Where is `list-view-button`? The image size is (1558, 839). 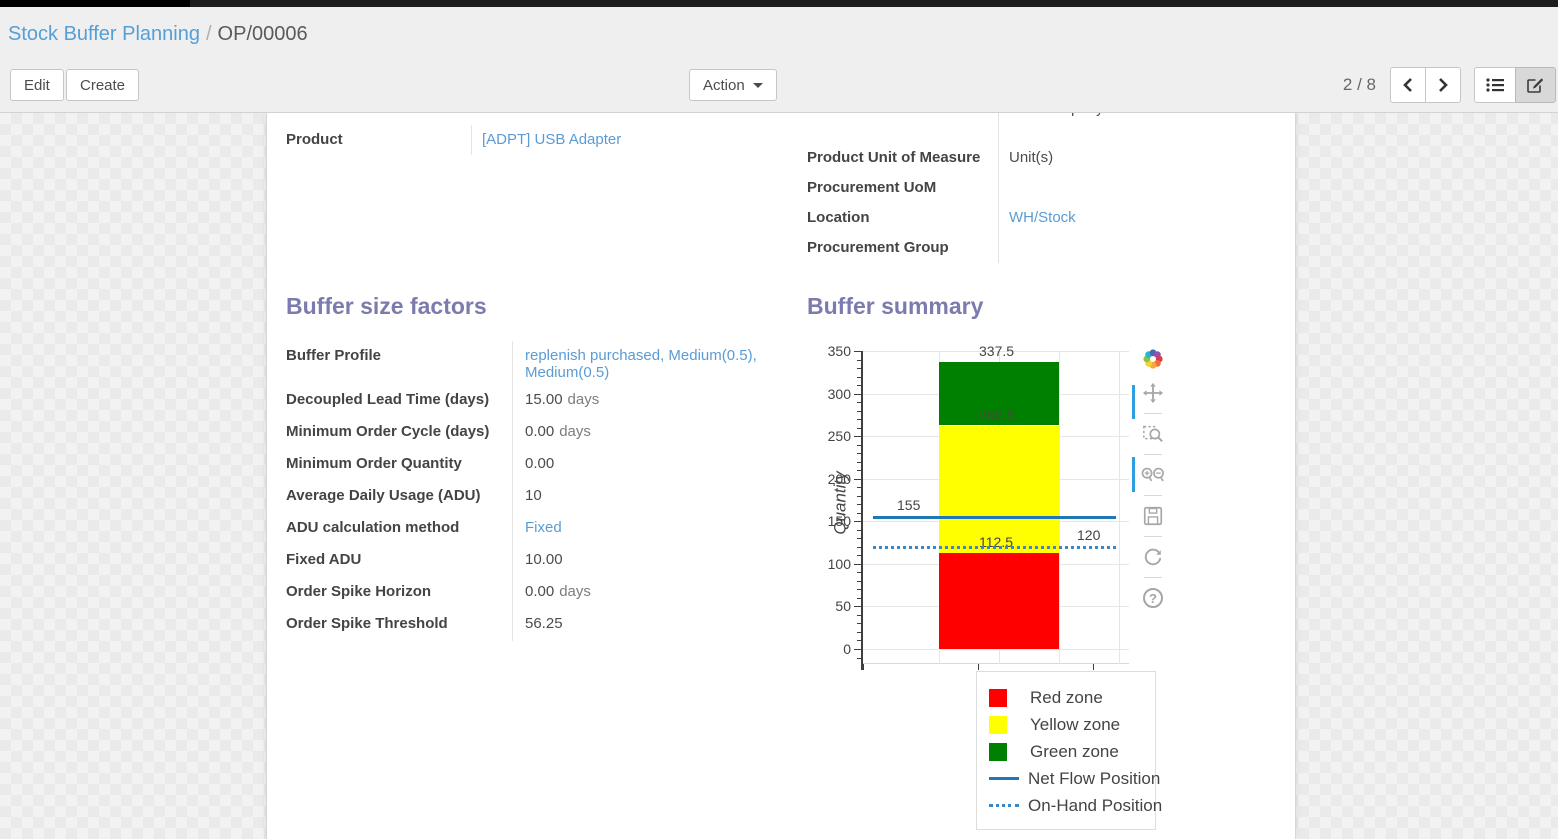
list-view-button is located at coordinates (1495, 85).